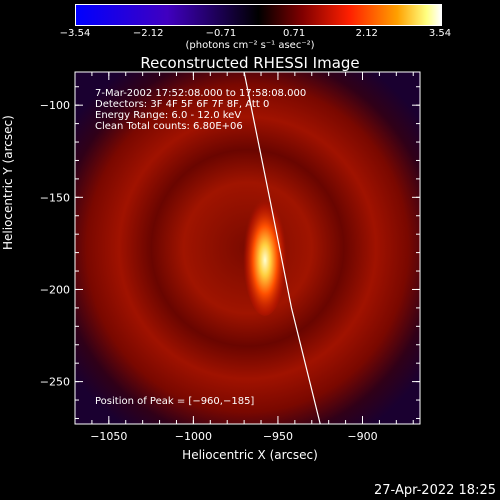  What do you see at coordinates (221, 33) in the screenshot?
I see `colorbar-tick-label: −0.71` at bounding box center [221, 33].